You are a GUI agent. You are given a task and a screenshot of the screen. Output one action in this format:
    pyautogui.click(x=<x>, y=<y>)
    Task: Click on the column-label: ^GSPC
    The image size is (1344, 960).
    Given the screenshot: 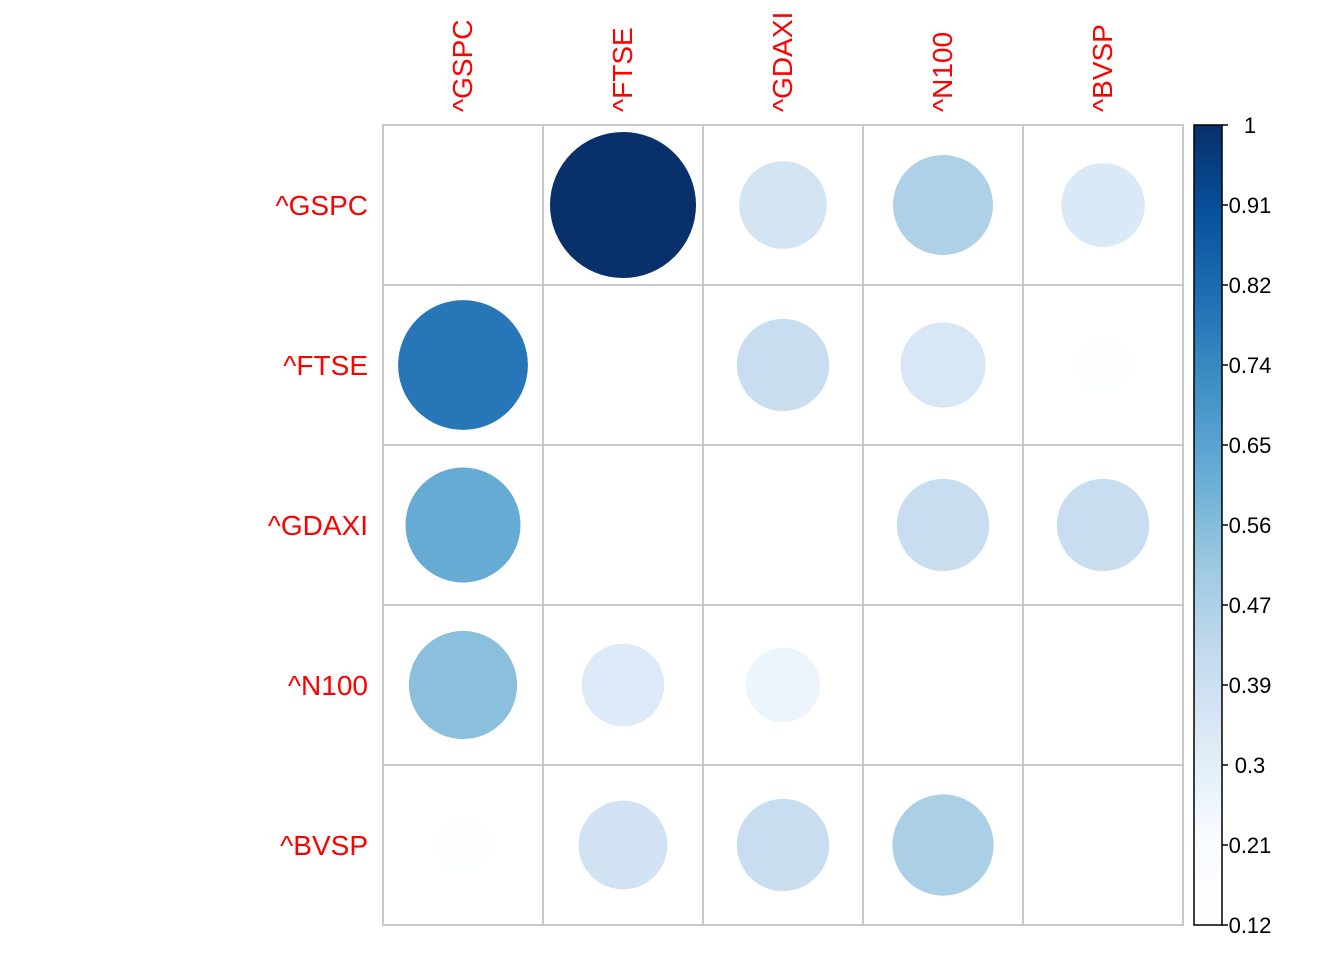 What is the action you would take?
    pyautogui.click(x=462, y=66)
    